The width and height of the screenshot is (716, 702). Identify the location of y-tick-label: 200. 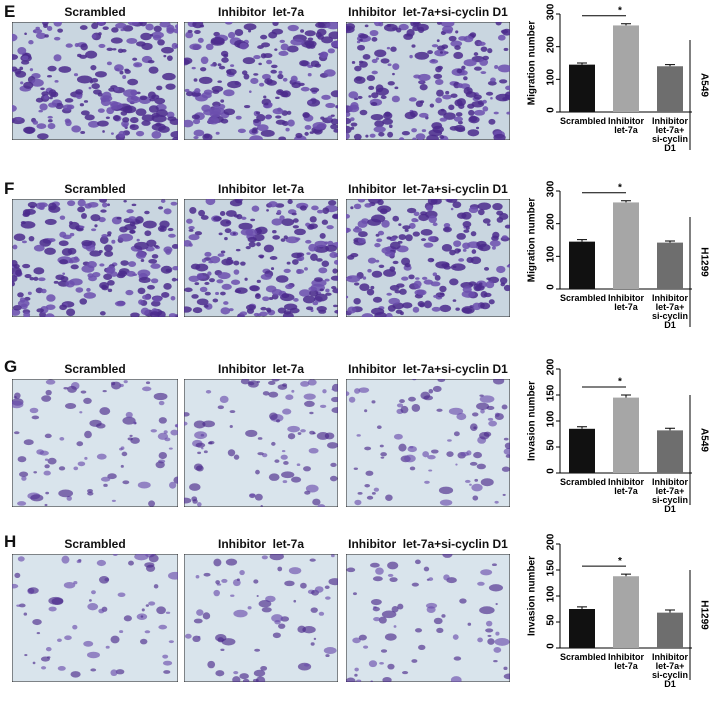
(551, 541).